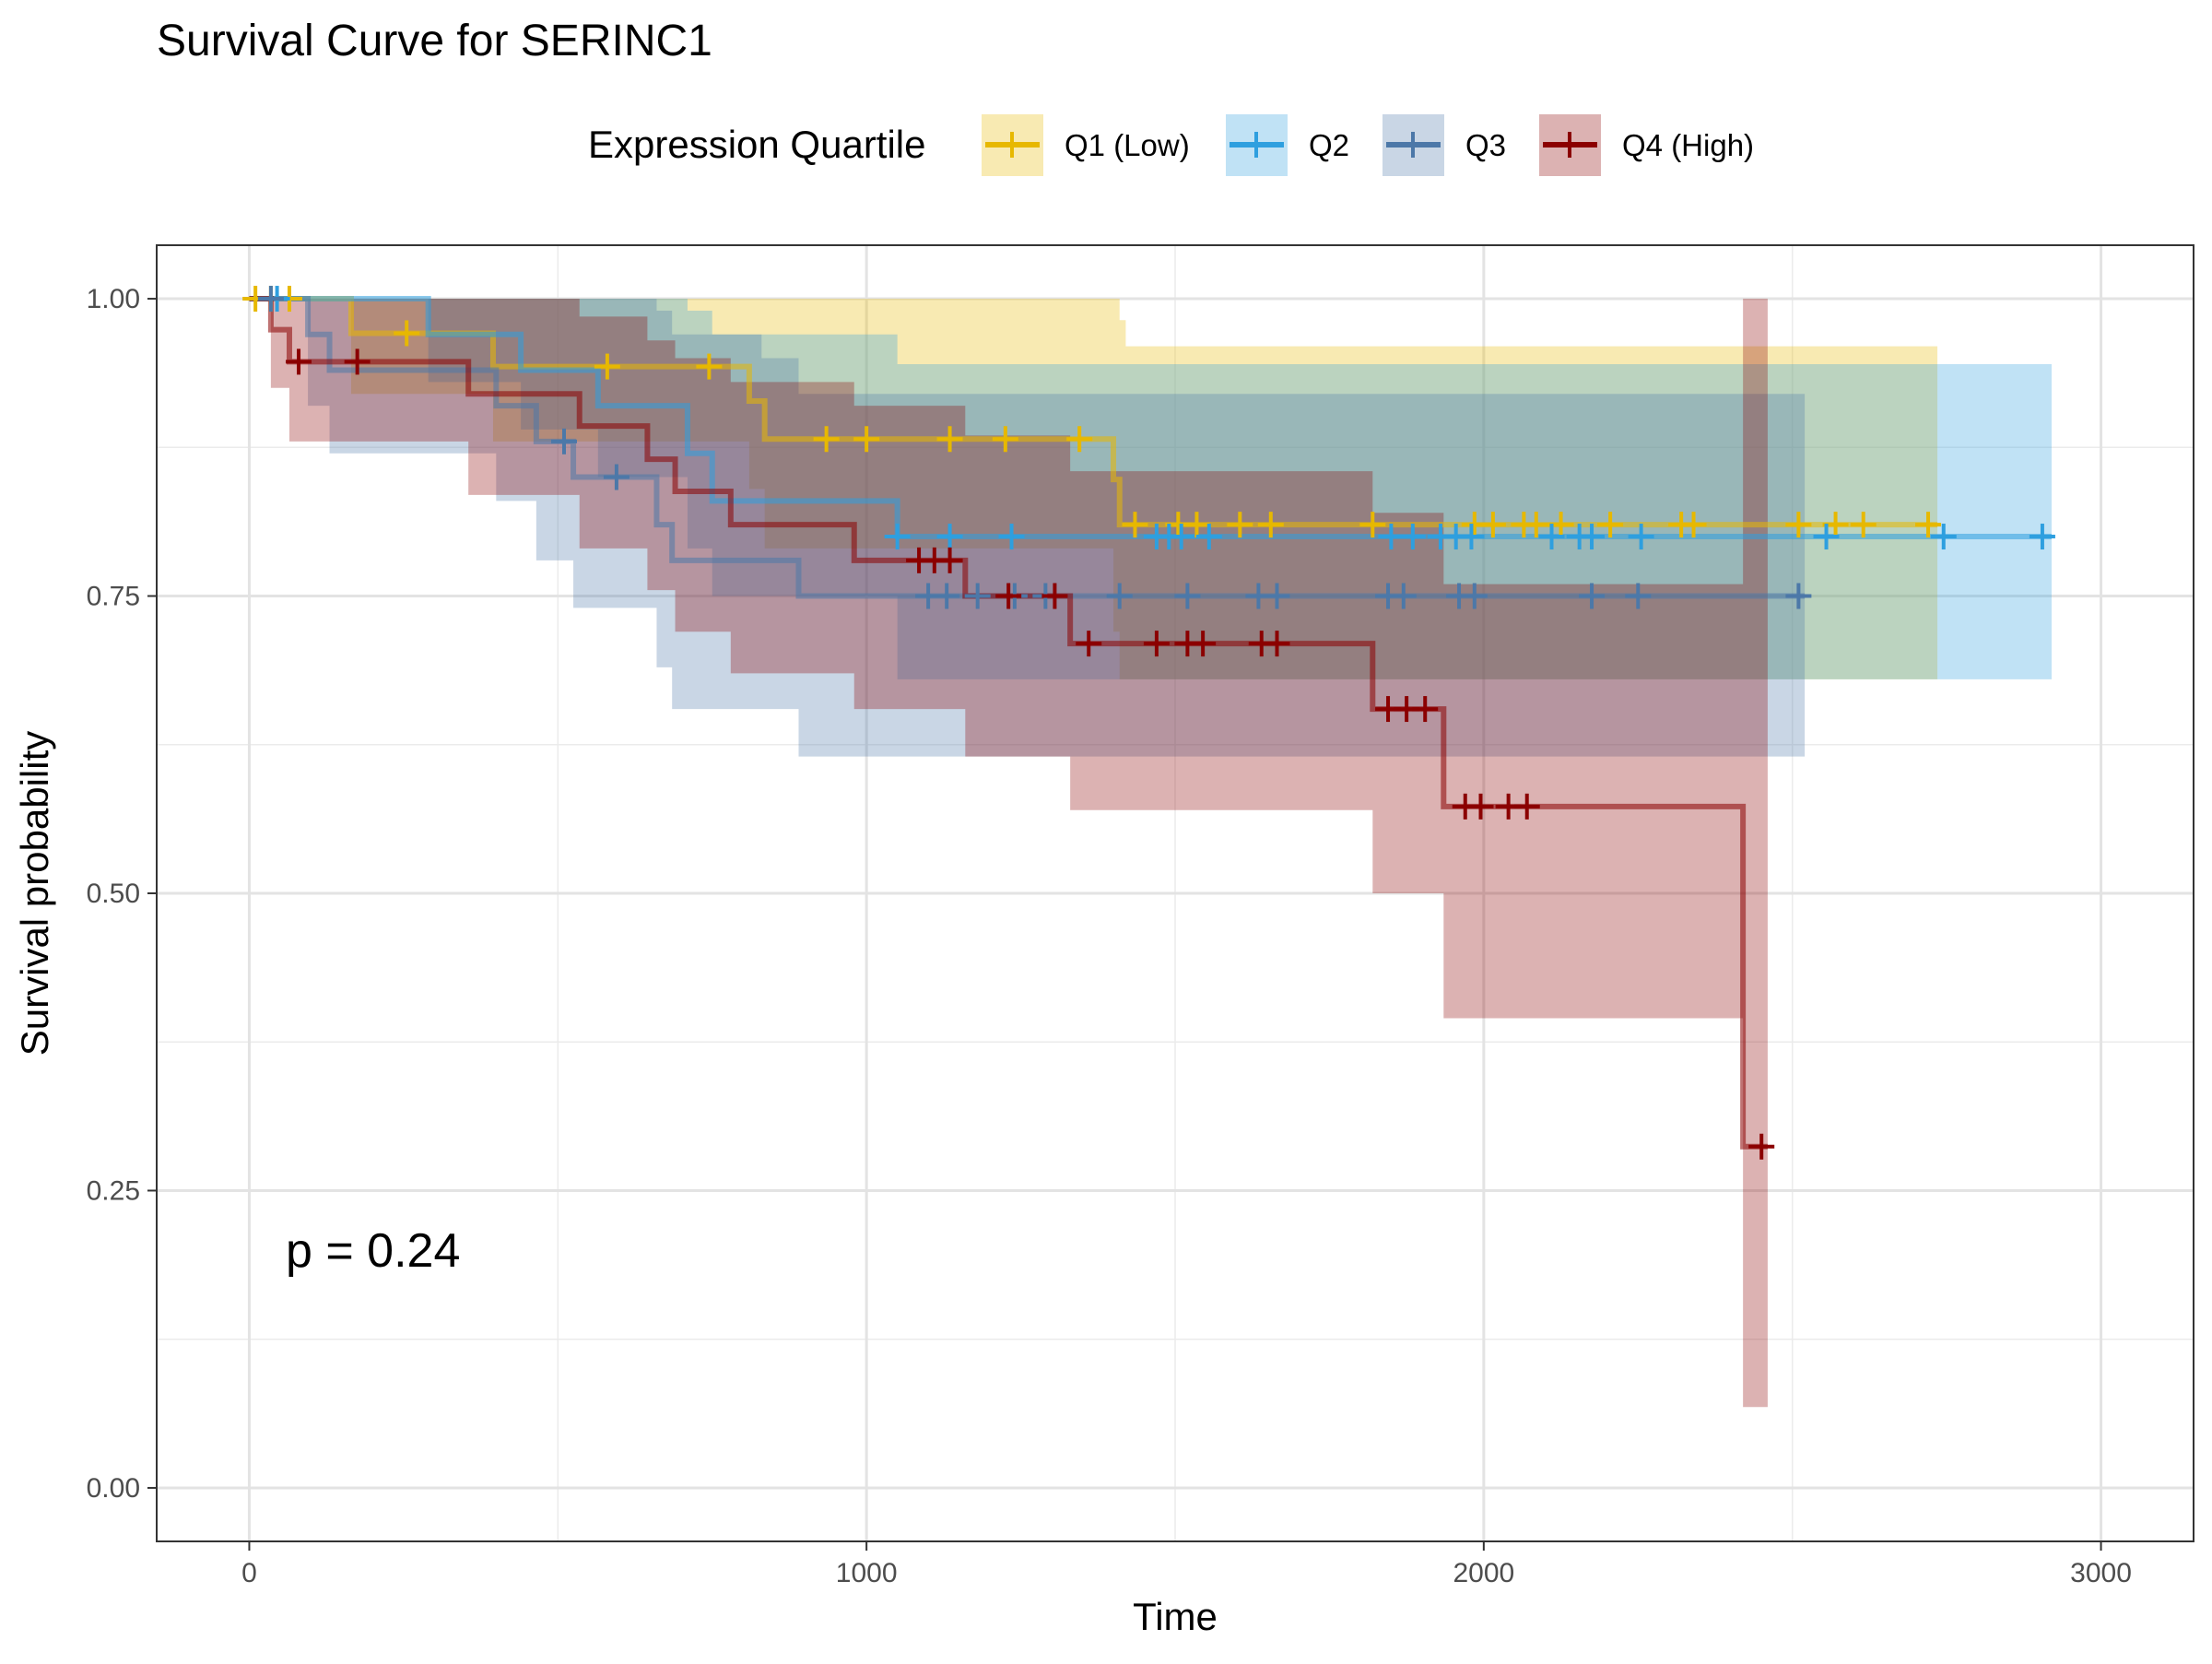 The height and width of the screenshot is (1664, 2212). Describe the element at coordinates (1186, 1564) in the screenshot. I see `x-axis: 0 1000 2000 3000` at that location.